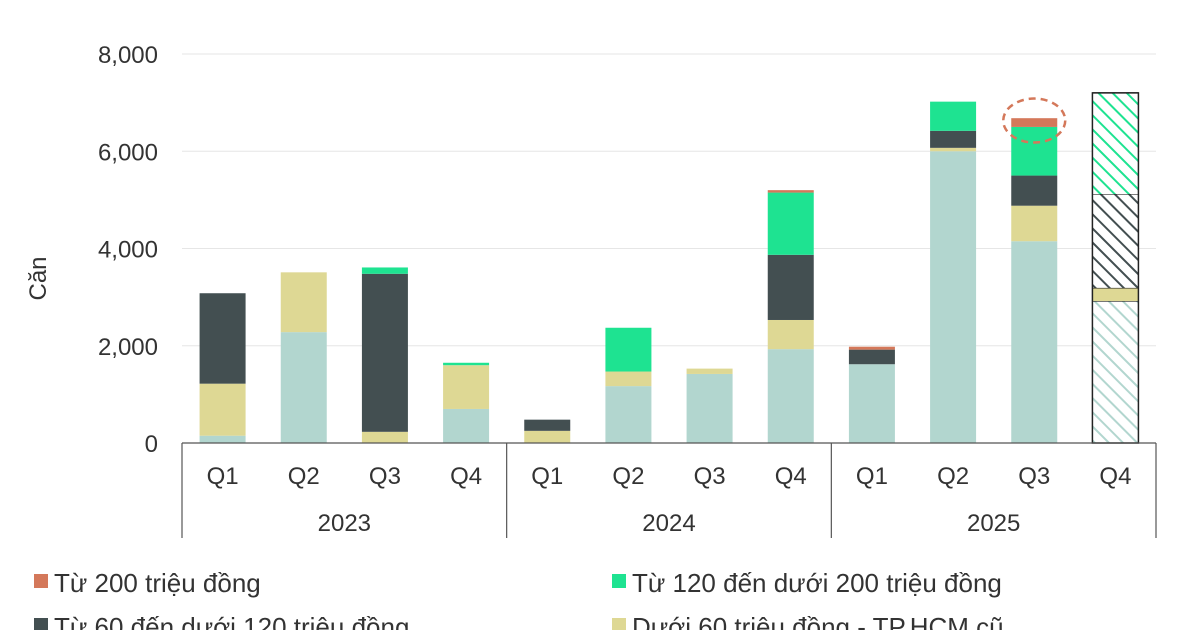  What do you see at coordinates (128, 152) in the screenshot?
I see `y-tick-label: 6,000` at bounding box center [128, 152].